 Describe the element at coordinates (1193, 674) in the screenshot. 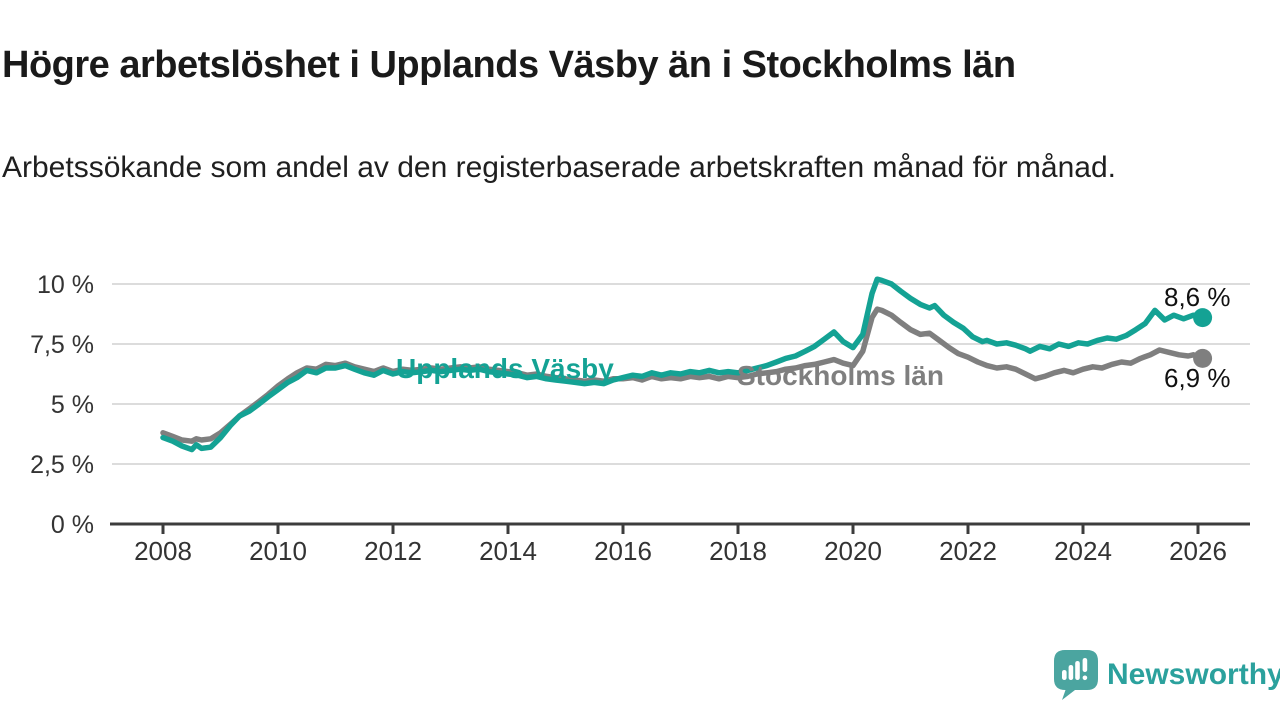

I see `newsworthy-brand-name: Newsworthy` at that location.